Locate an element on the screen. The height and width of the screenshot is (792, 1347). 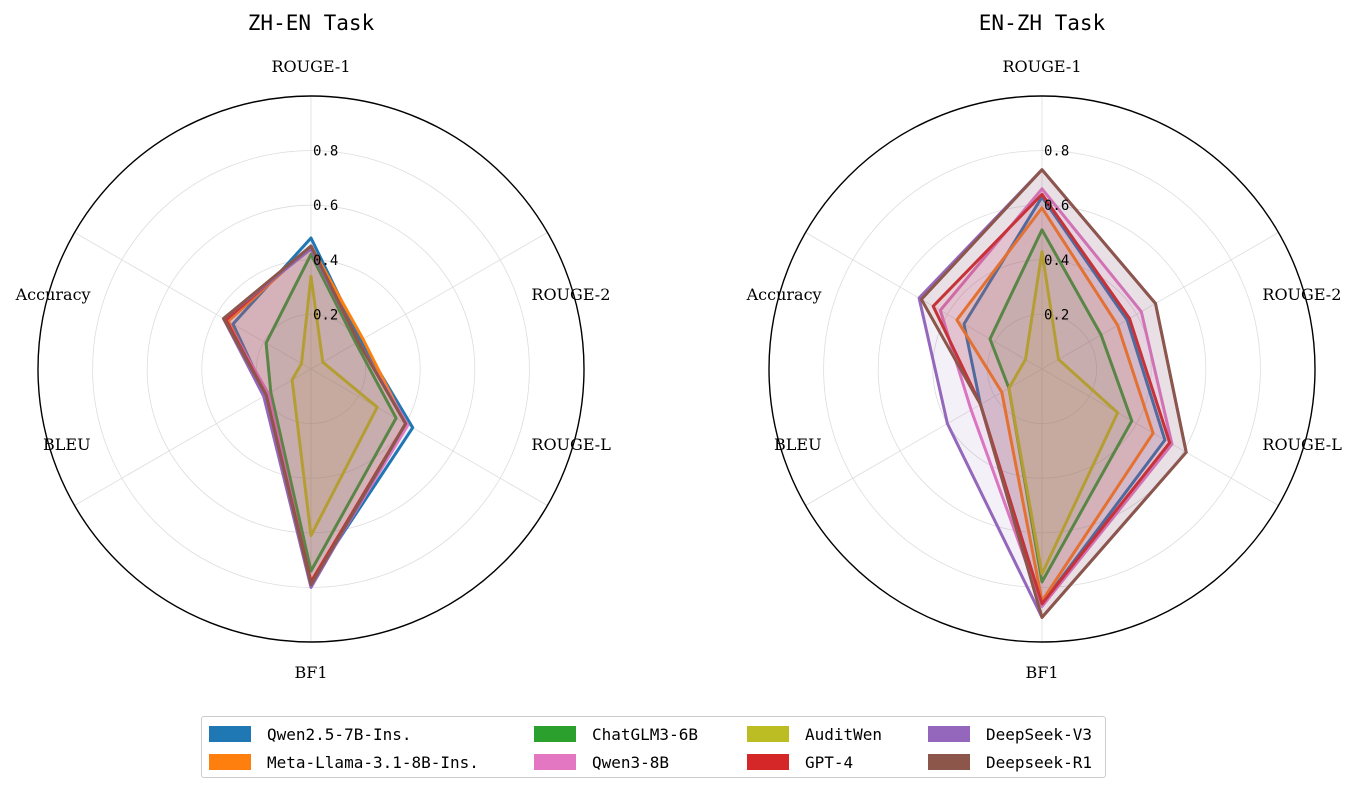
legend-item: AuditWen is located at coordinates (814, 734).